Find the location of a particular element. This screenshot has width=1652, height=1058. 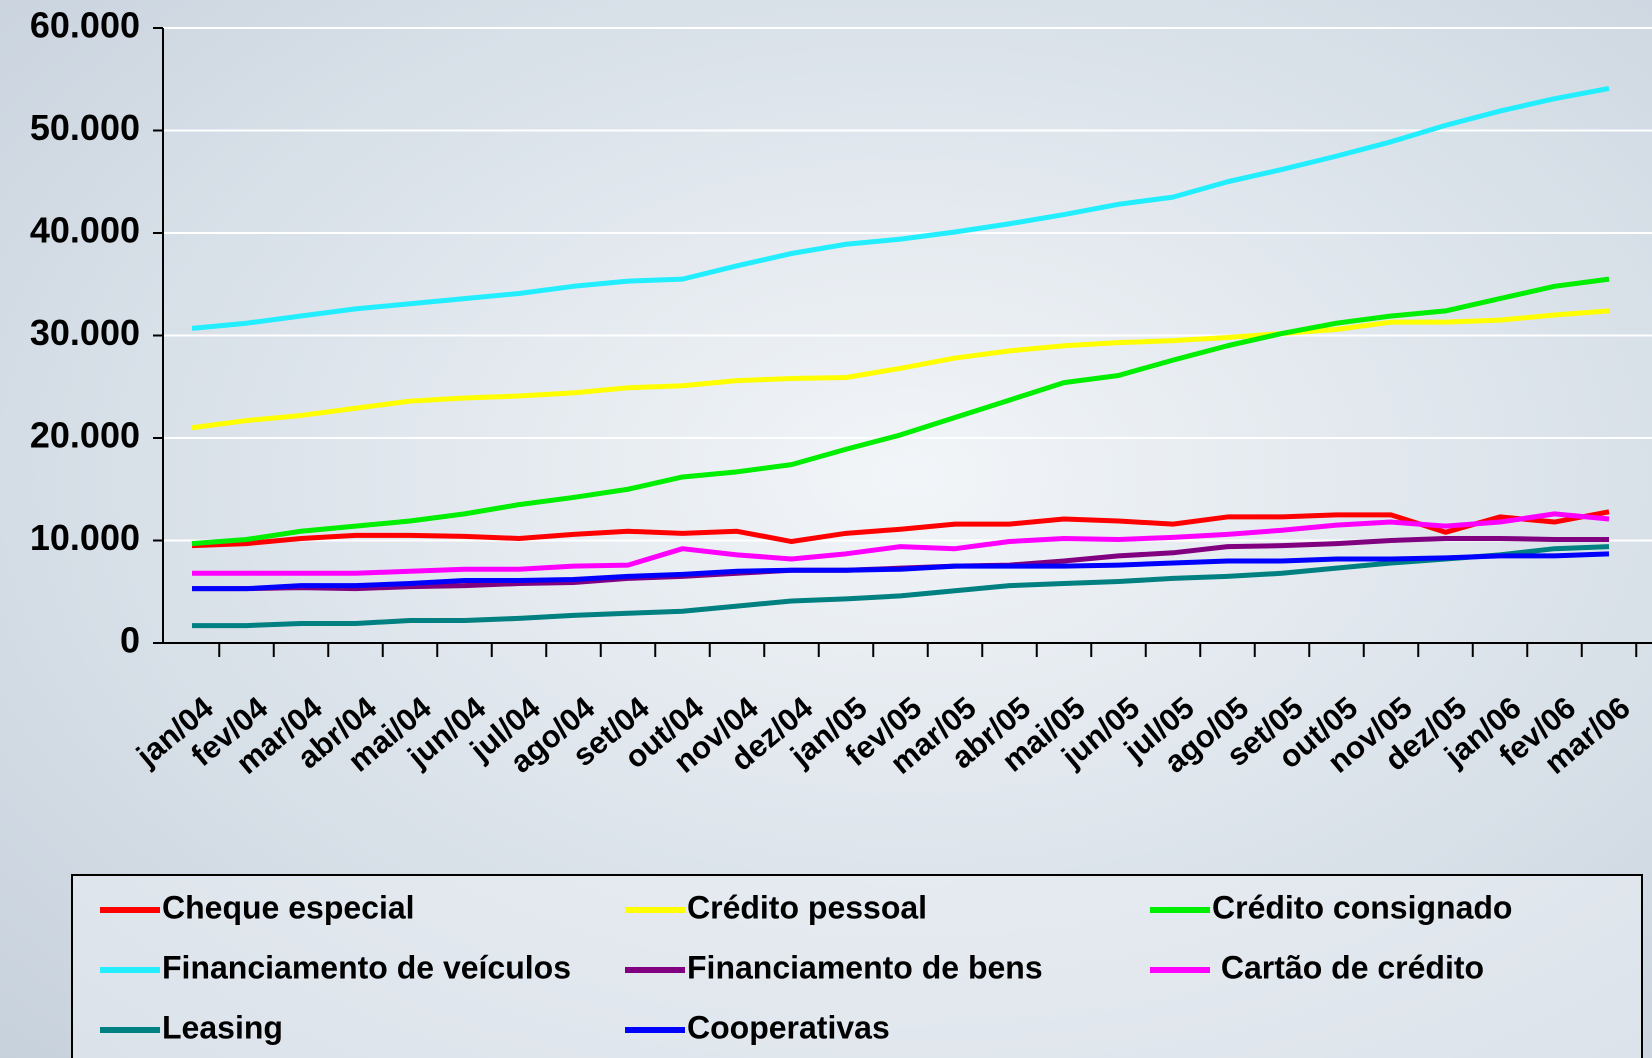

legend-label: Leasing is located at coordinates (222, 1027).